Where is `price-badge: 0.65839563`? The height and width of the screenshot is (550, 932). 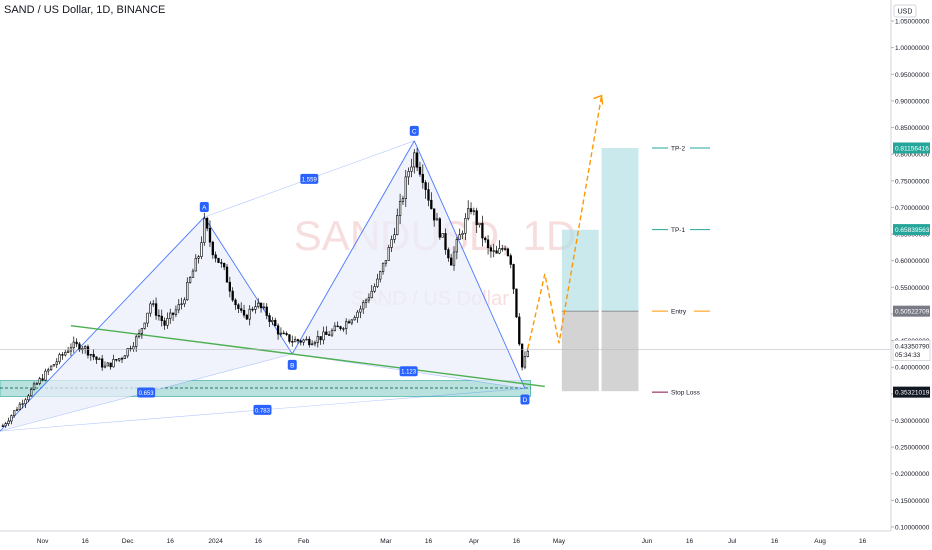
price-badge: 0.65839563 is located at coordinates (912, 230).